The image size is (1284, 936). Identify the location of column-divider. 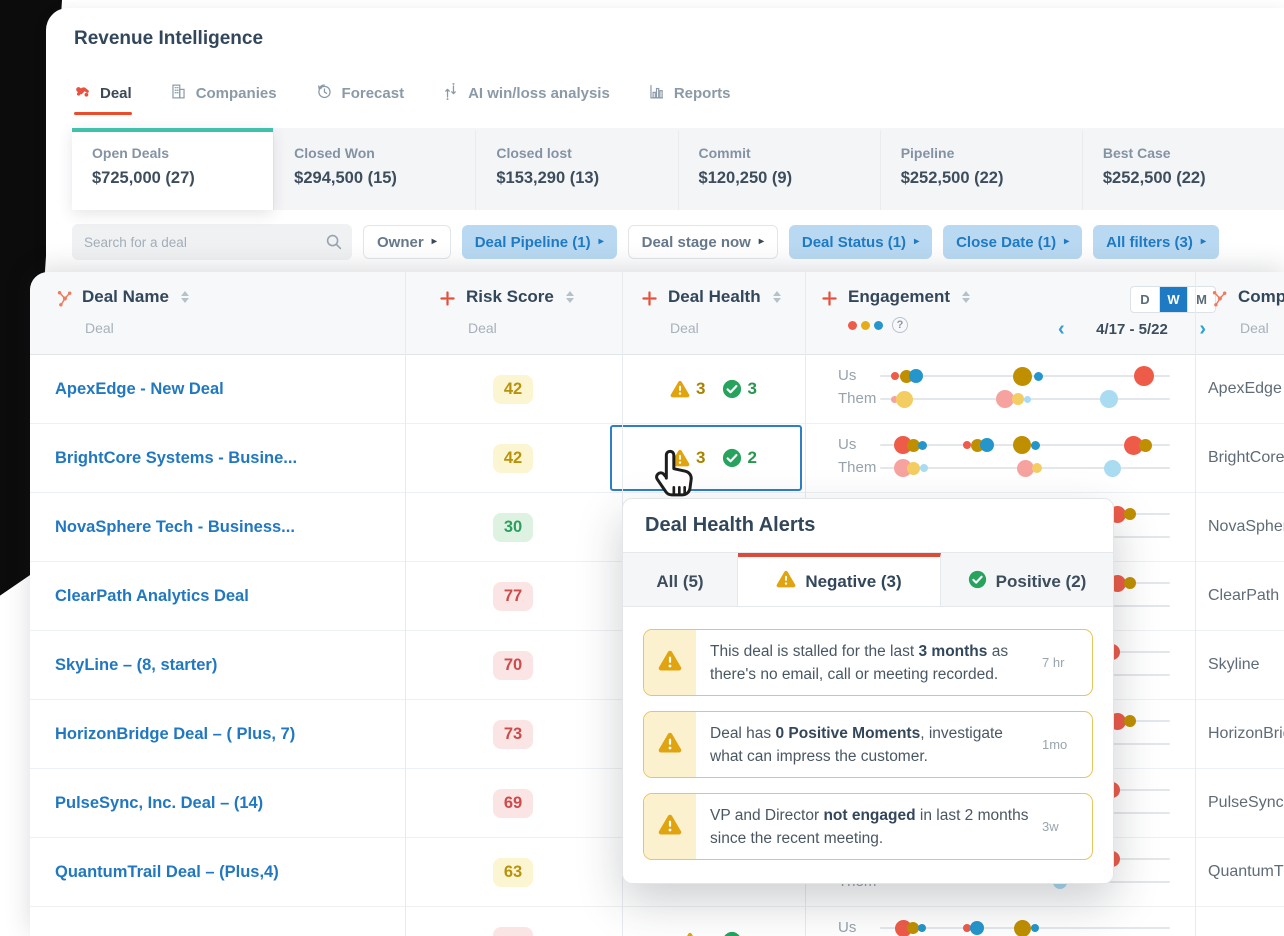
(405, 604).